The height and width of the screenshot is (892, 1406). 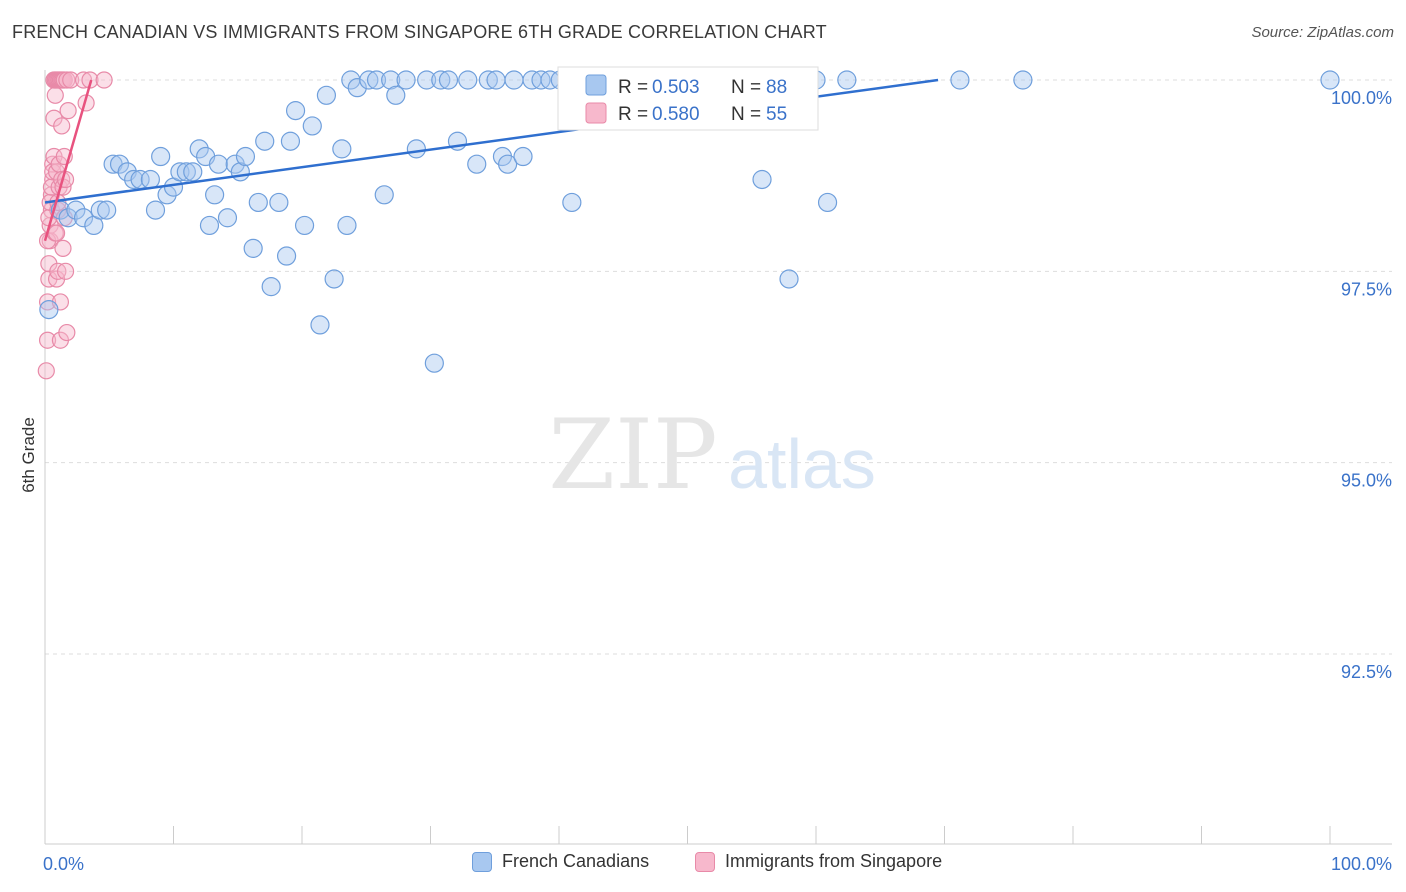 What do you see at coordinates (68, 160) in the screenshot?
I see `trend-line-singapore` at bounding box center [68, 160].